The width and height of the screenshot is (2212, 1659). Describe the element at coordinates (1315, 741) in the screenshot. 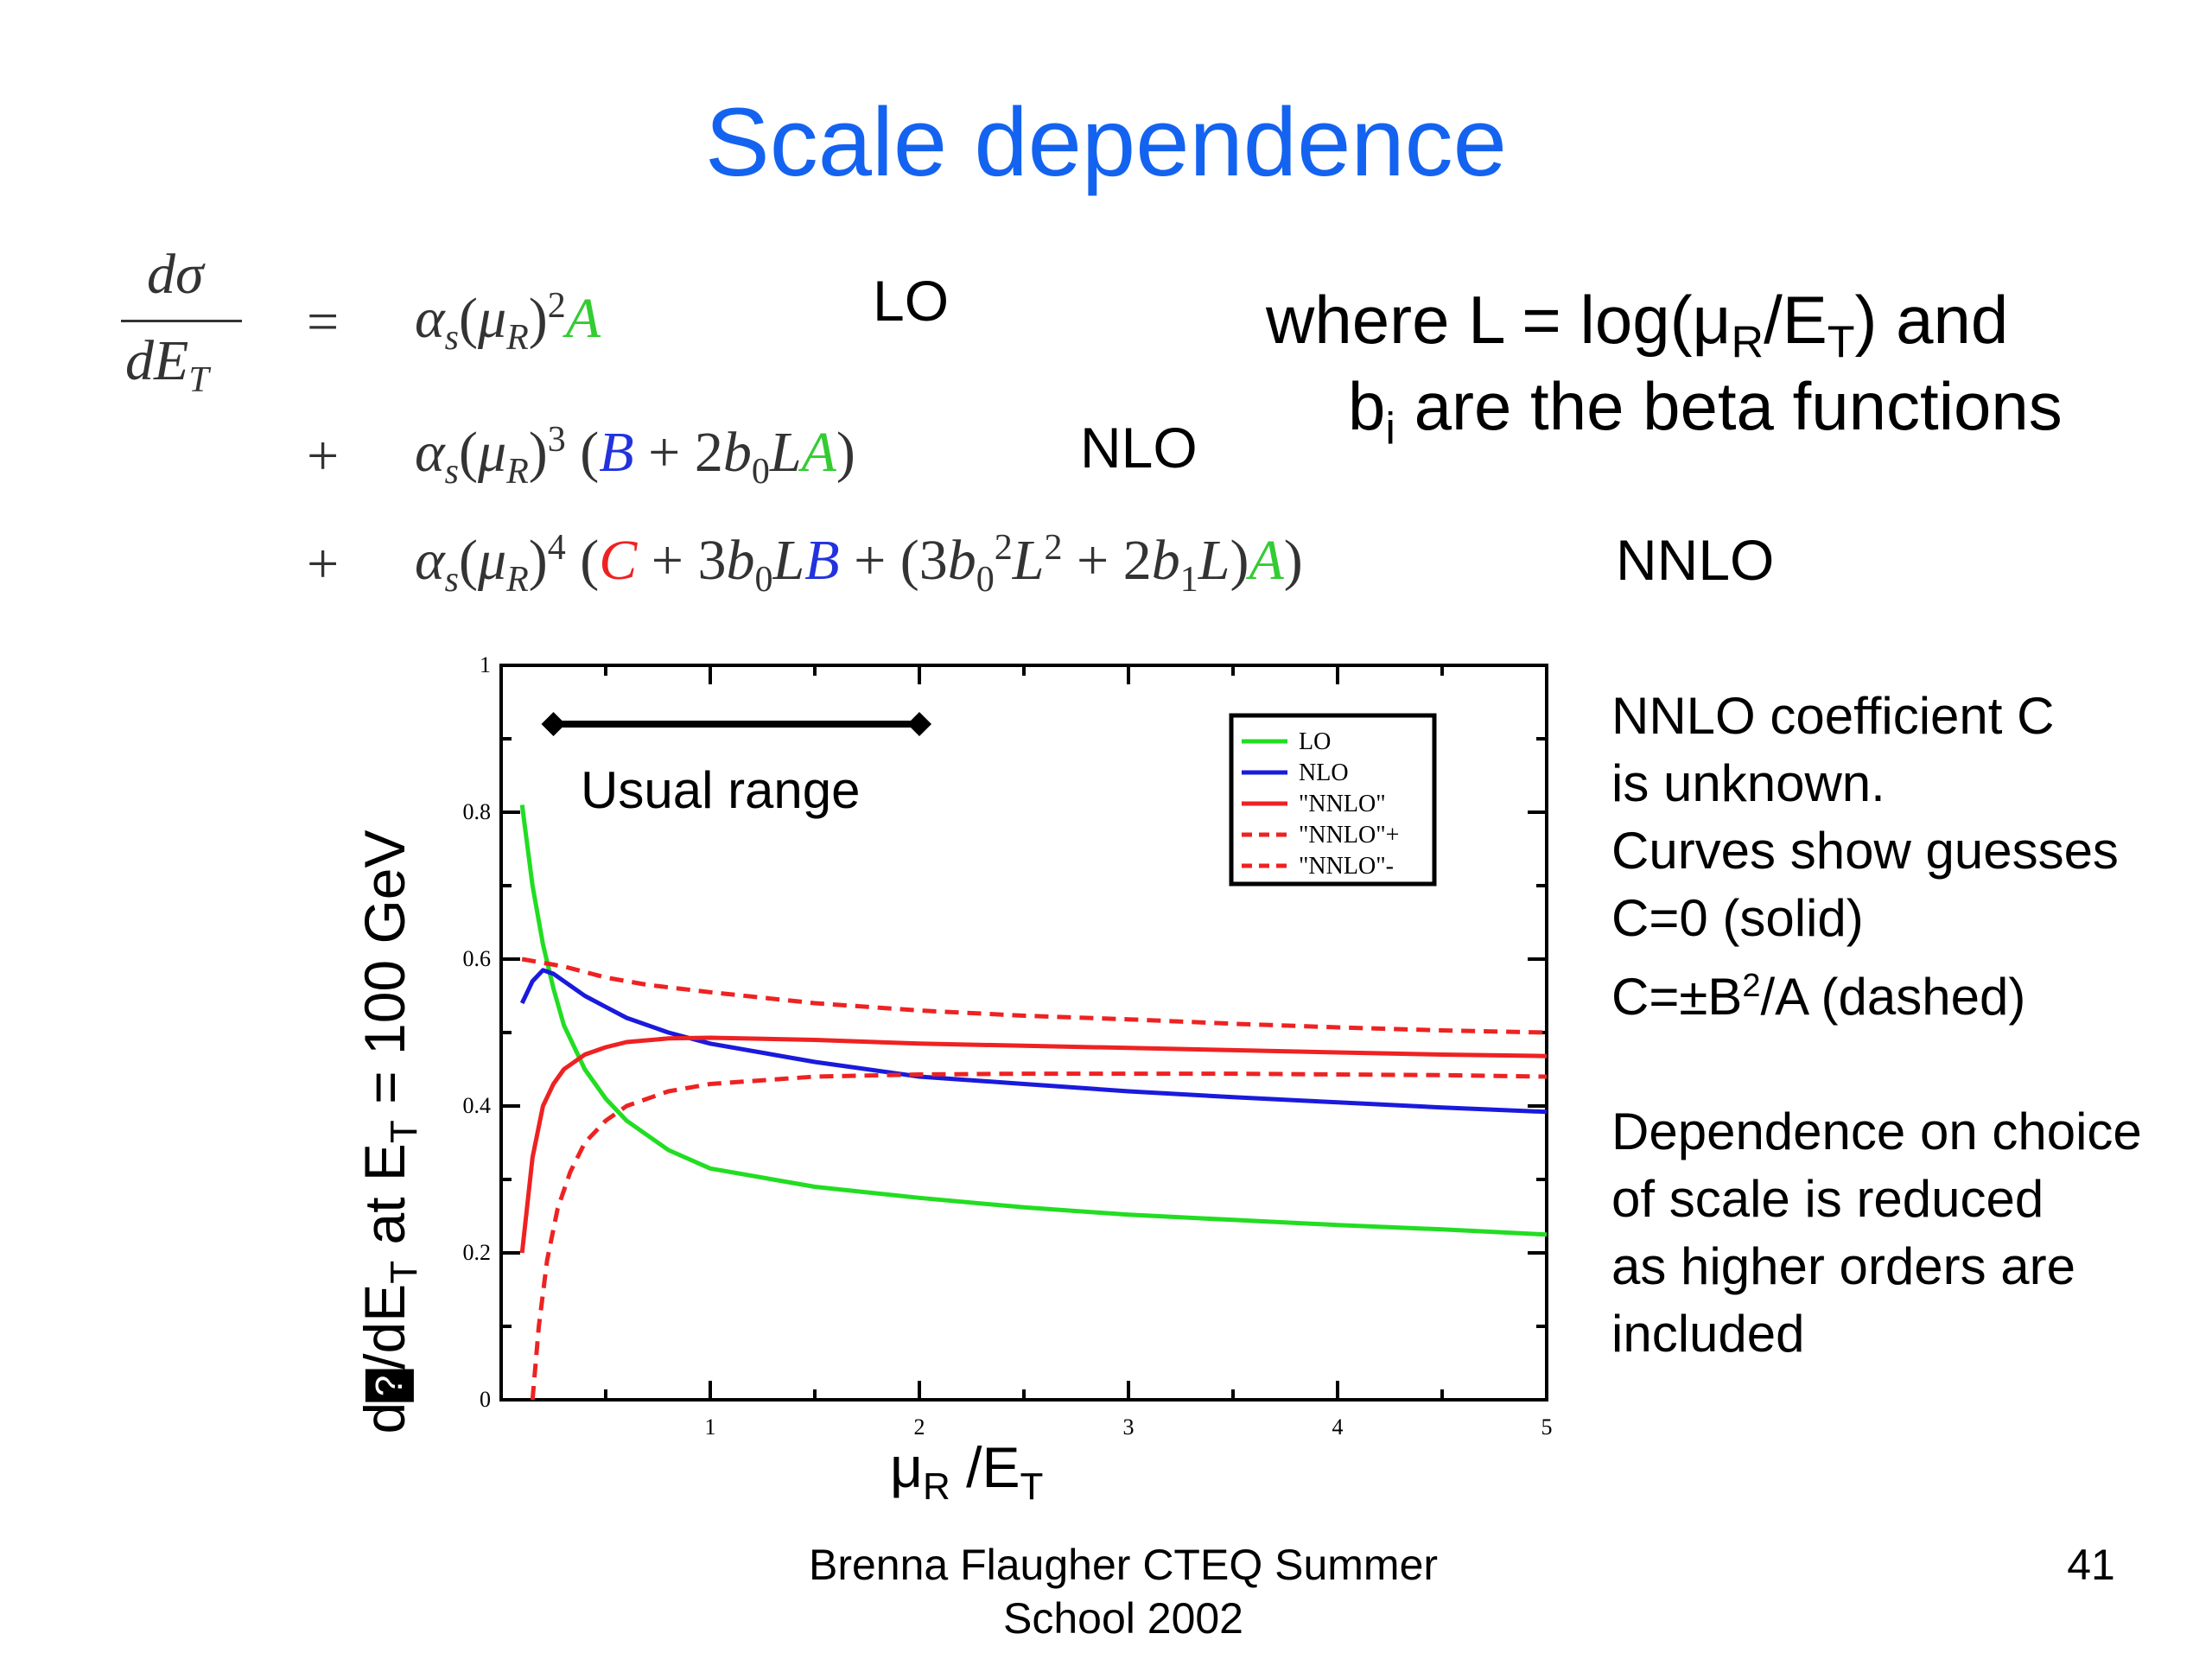

I see `legend-label: LO` at that location.